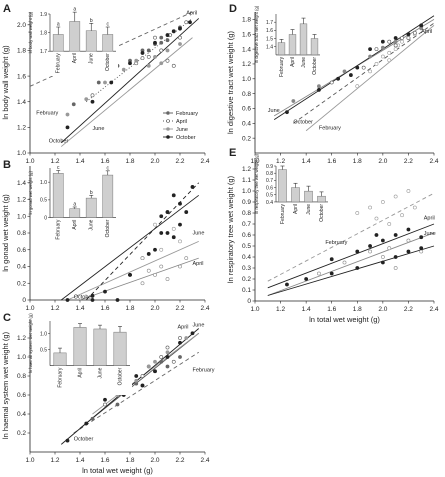 This screenshot has height=477, width=445. Describe the element at coordinates (246, 124) in the screenshot. I see `y-tick-label: 0.4` at that location.